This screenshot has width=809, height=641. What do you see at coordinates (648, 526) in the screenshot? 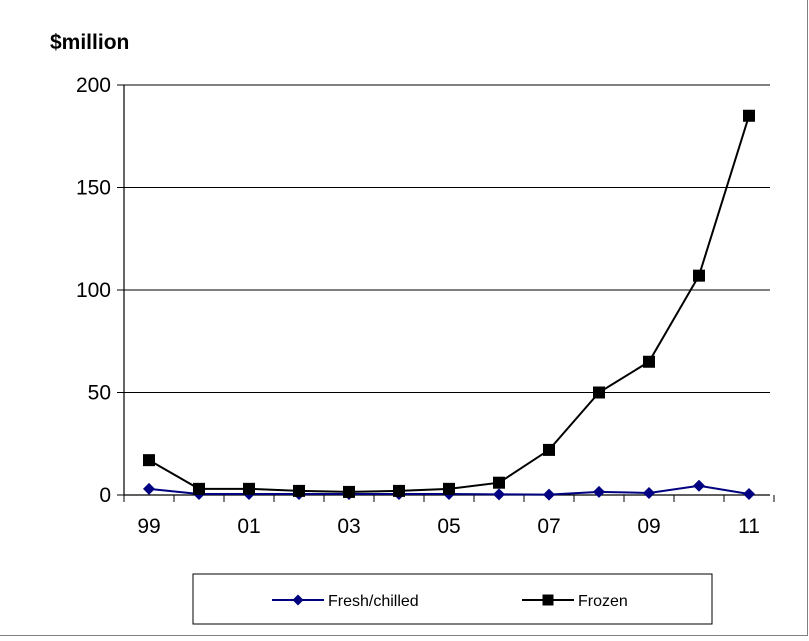
I see `x-tick-label: 09` at bounding box center [648, 526].